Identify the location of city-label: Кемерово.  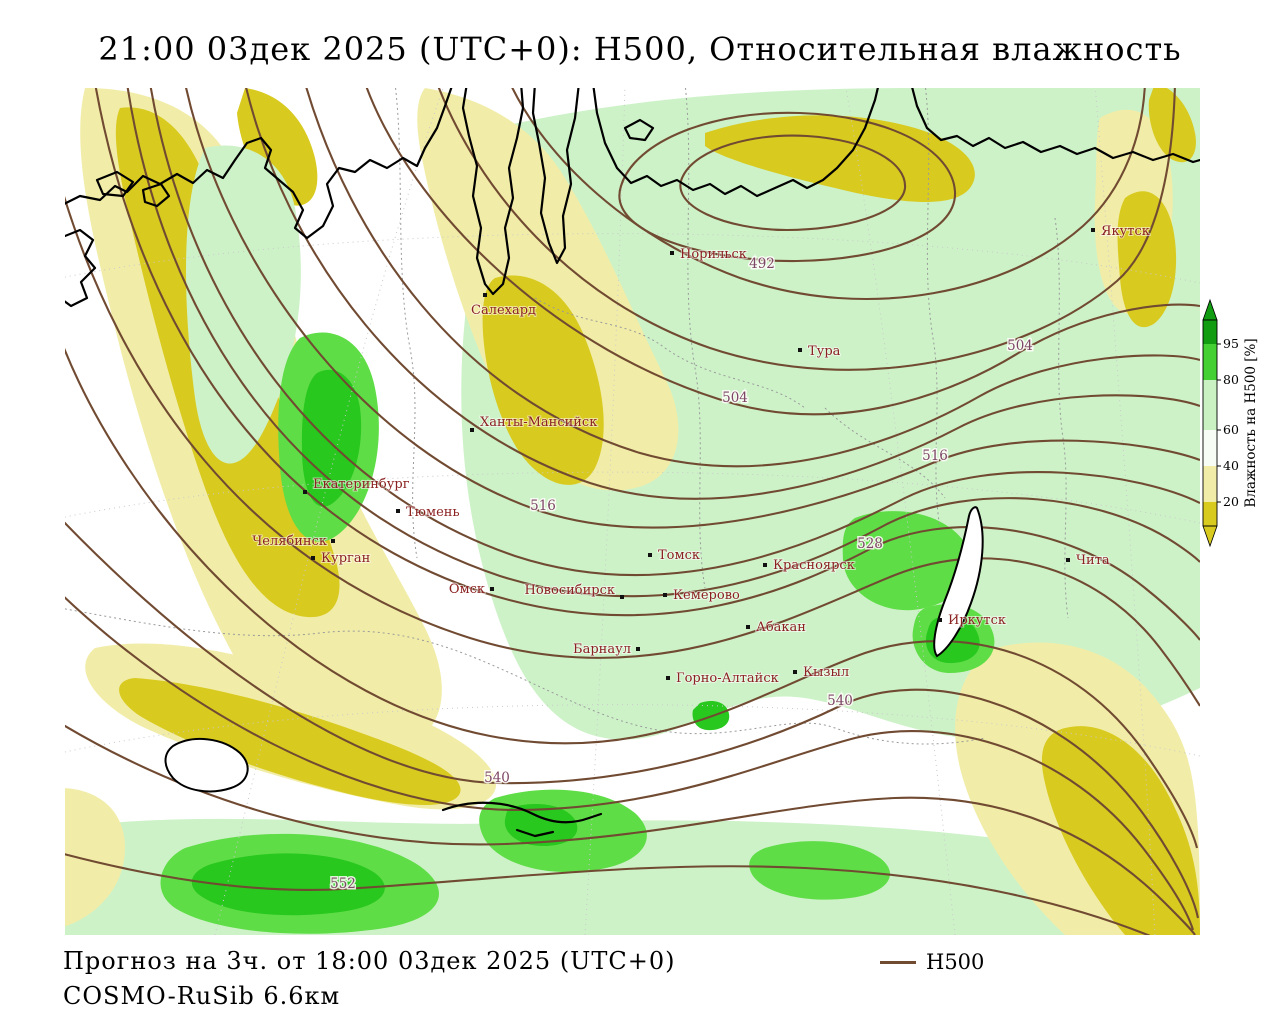
(706, 595).